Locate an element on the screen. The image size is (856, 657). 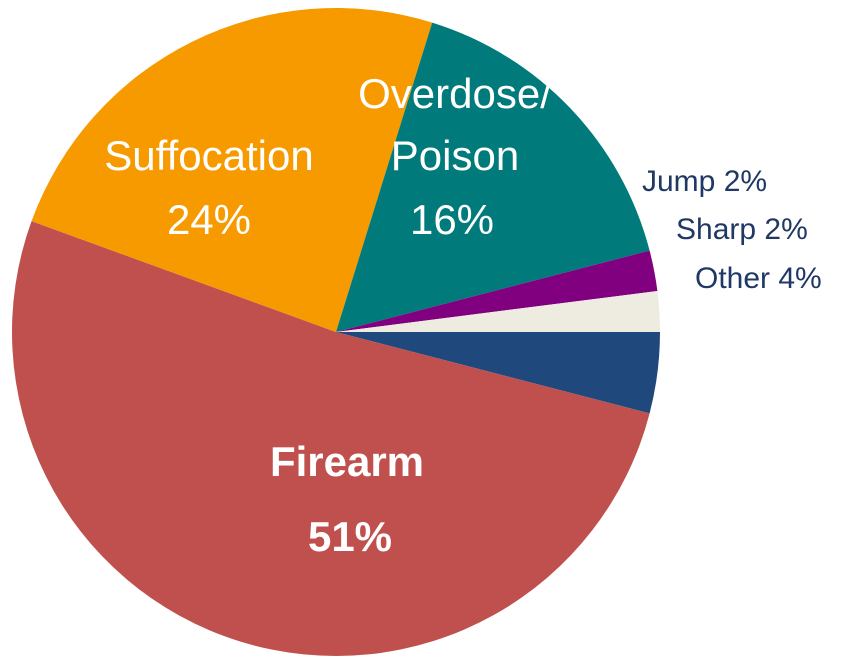
pie-slice-sharp is located at coordinates (498, 311).